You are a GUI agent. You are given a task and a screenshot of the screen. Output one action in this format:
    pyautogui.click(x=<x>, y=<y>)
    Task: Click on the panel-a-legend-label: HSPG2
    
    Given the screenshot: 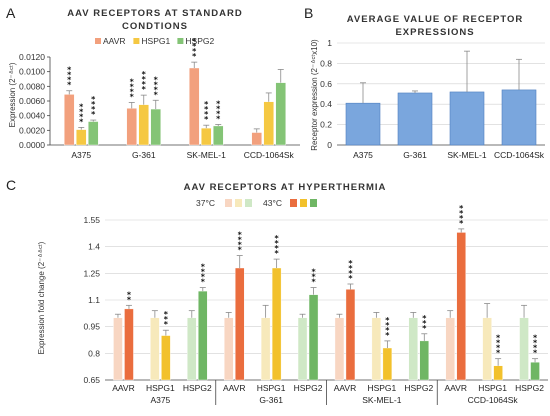 What is the action you would take?
    pyautogui.click(x=199, y=41)
    